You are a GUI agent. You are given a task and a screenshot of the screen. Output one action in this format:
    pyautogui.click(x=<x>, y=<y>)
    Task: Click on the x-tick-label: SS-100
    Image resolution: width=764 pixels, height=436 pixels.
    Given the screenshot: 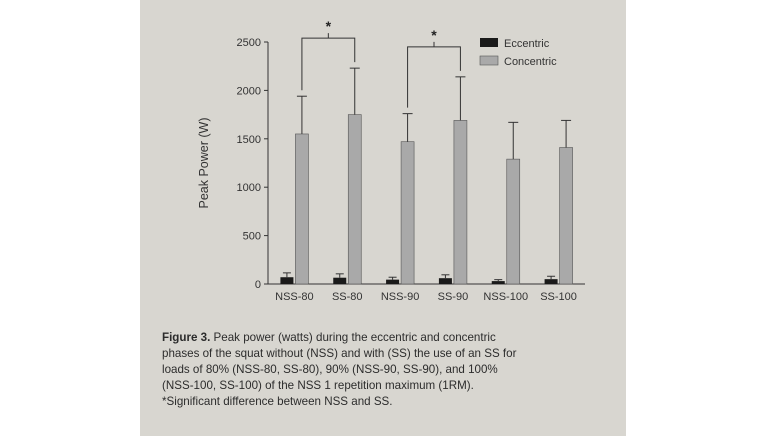 What is the action you would take?
    pyautogui.click(x=558, y=297)
    